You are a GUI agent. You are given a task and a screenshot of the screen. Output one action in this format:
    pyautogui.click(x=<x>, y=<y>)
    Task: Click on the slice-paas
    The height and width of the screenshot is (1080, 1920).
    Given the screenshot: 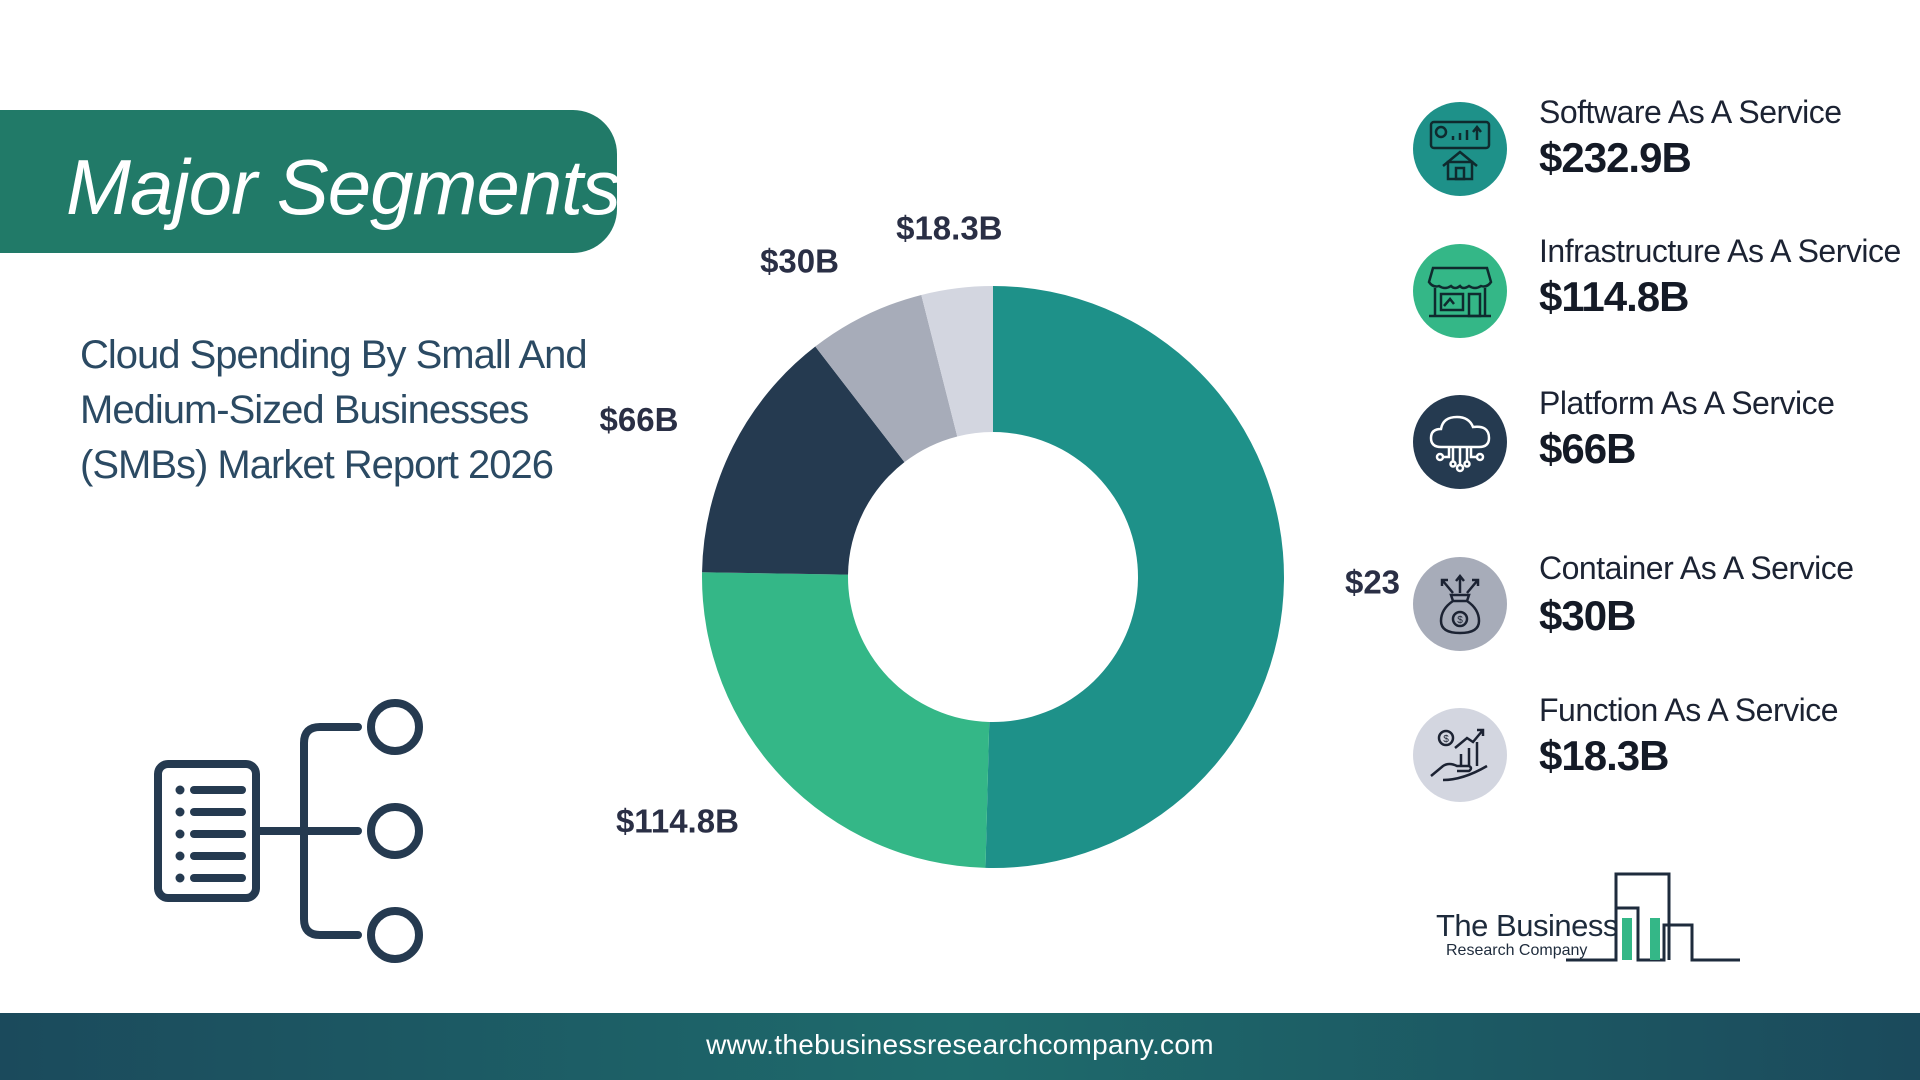 What is the action you would take?
    pyautogui.click(x=803, y=460)
    